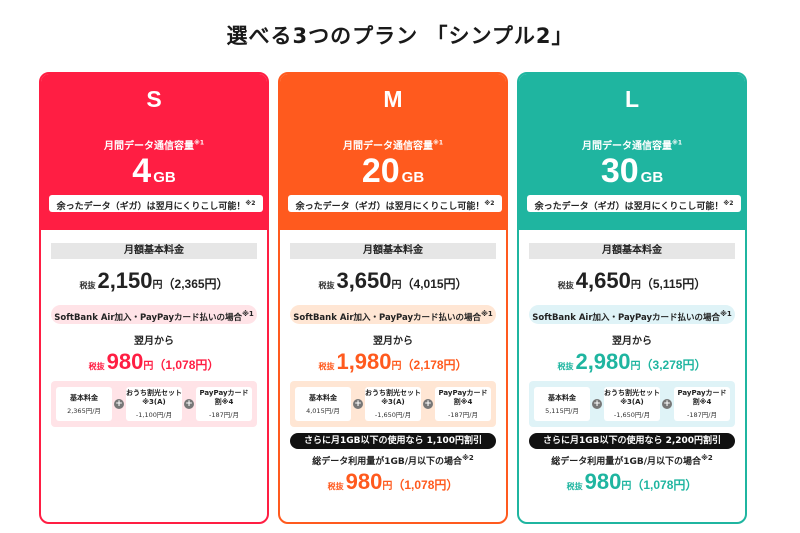 This screenshot has height=533, width=800. Describe the element at coordinates (632, 171) in the screenshot. I see `capacity-value: 30 GB` at that location.